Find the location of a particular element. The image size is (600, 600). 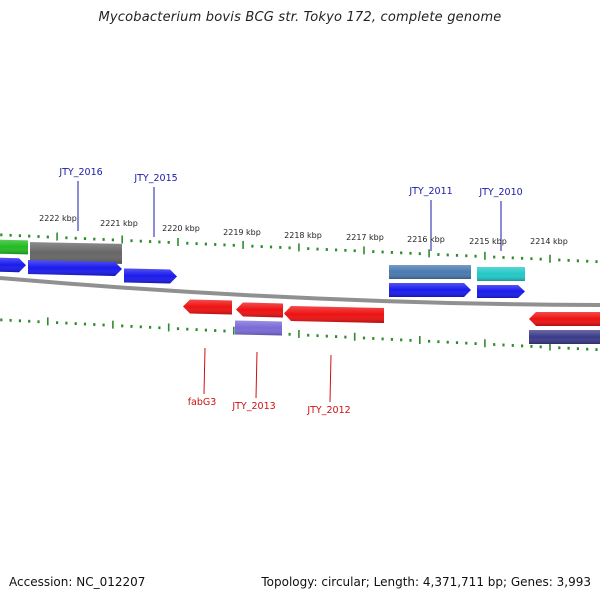

genome-axis is located at coordinates (300, 291).